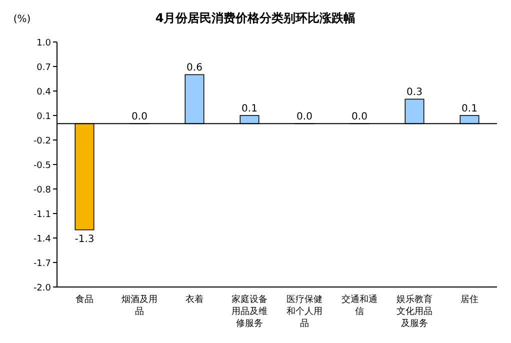  Describe the element at coordinates (42, 141) in the screenshot. I see `y-tick-label: -0.2` at that location.